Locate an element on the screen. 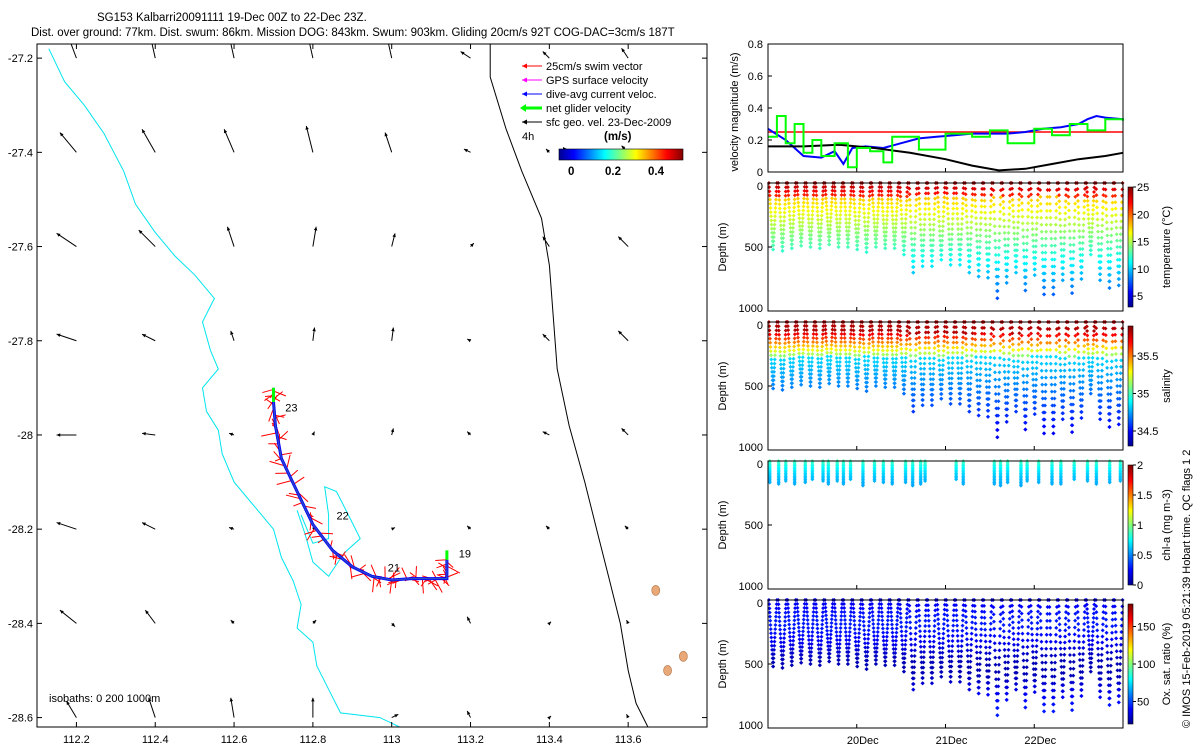 This screenshot has height=750, width=1200. colorbar-title: (m/s) is located at coordinates (618, 137).